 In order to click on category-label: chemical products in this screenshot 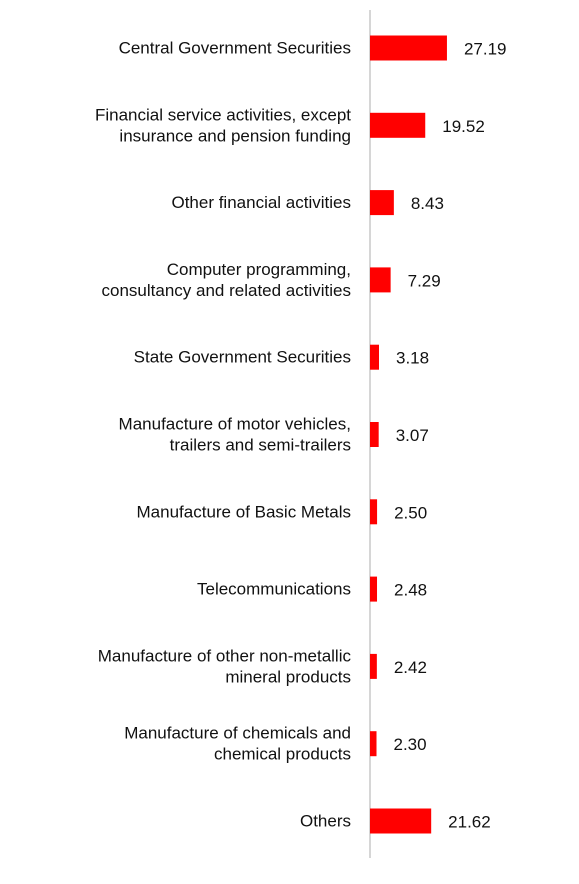, I will do `click(282, 754)`.